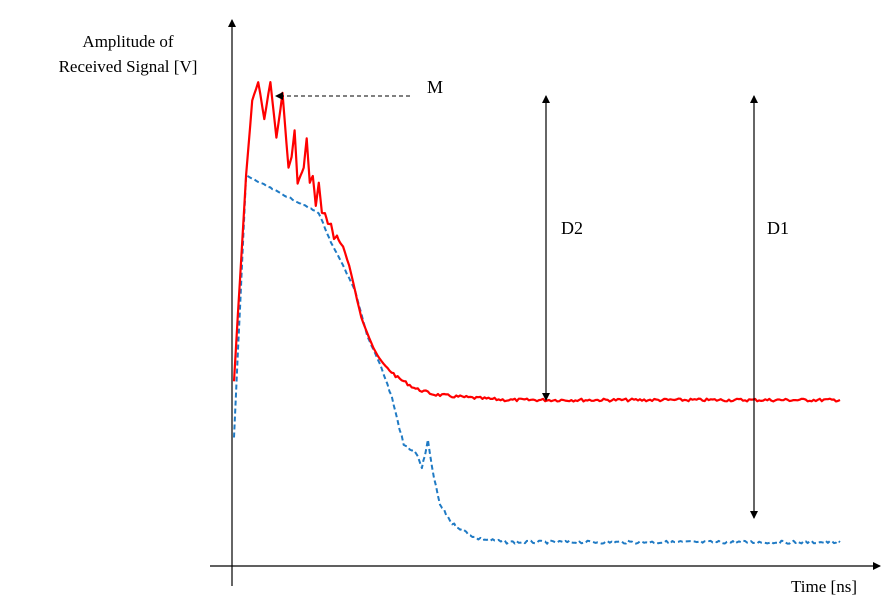 The width and height of the screenshot is (893, 614). I want to click on peak-marker-label: M, so click(435, 87).